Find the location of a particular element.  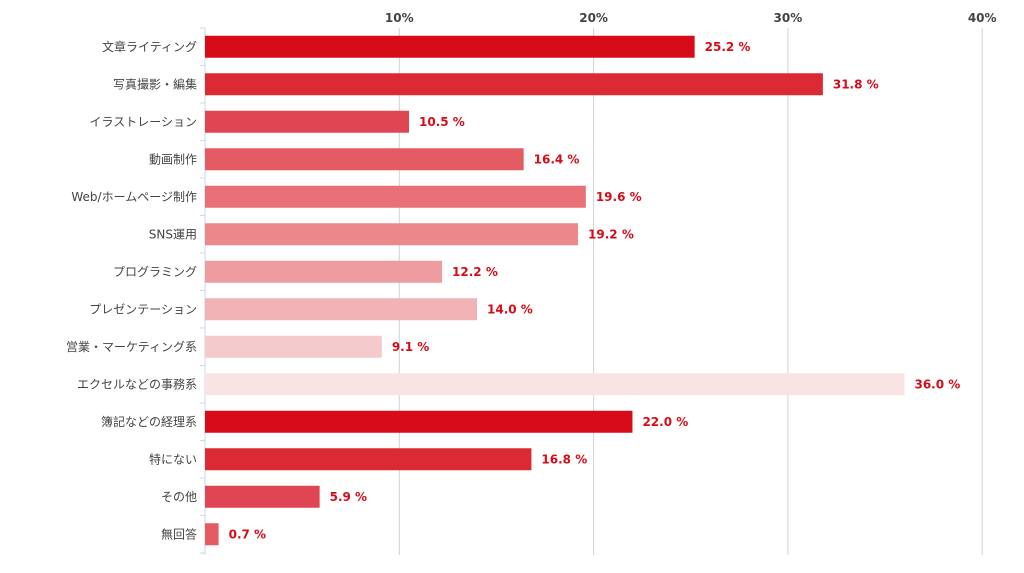

value-label: 31.8 % is located at coordinates (856, 84).